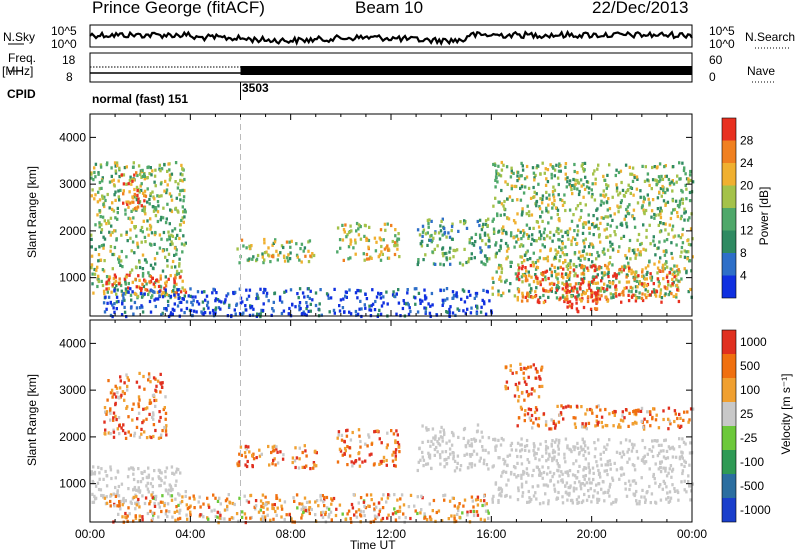 The width and height of the screenshot is (800, 554). What do you see at coordinates (747, 231) in the screenshot?
I see `power-colorbar-tick-label: 12` at bounding box center [747, 231].